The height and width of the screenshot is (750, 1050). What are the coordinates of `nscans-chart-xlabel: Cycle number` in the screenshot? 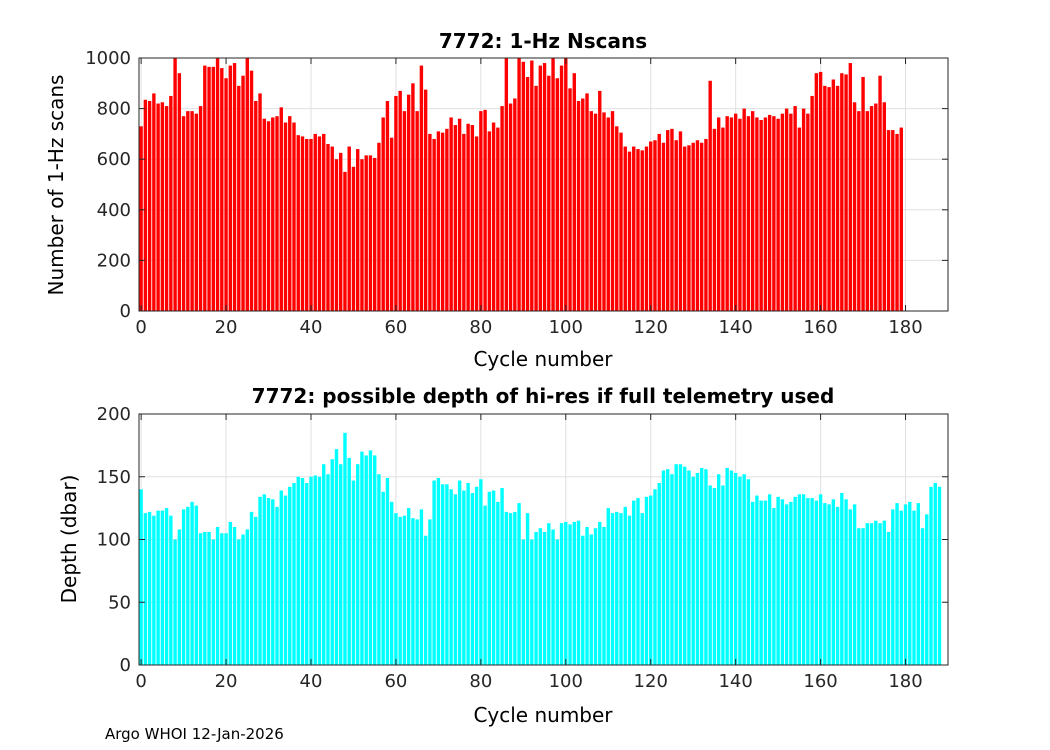 It's located at (543, 359).